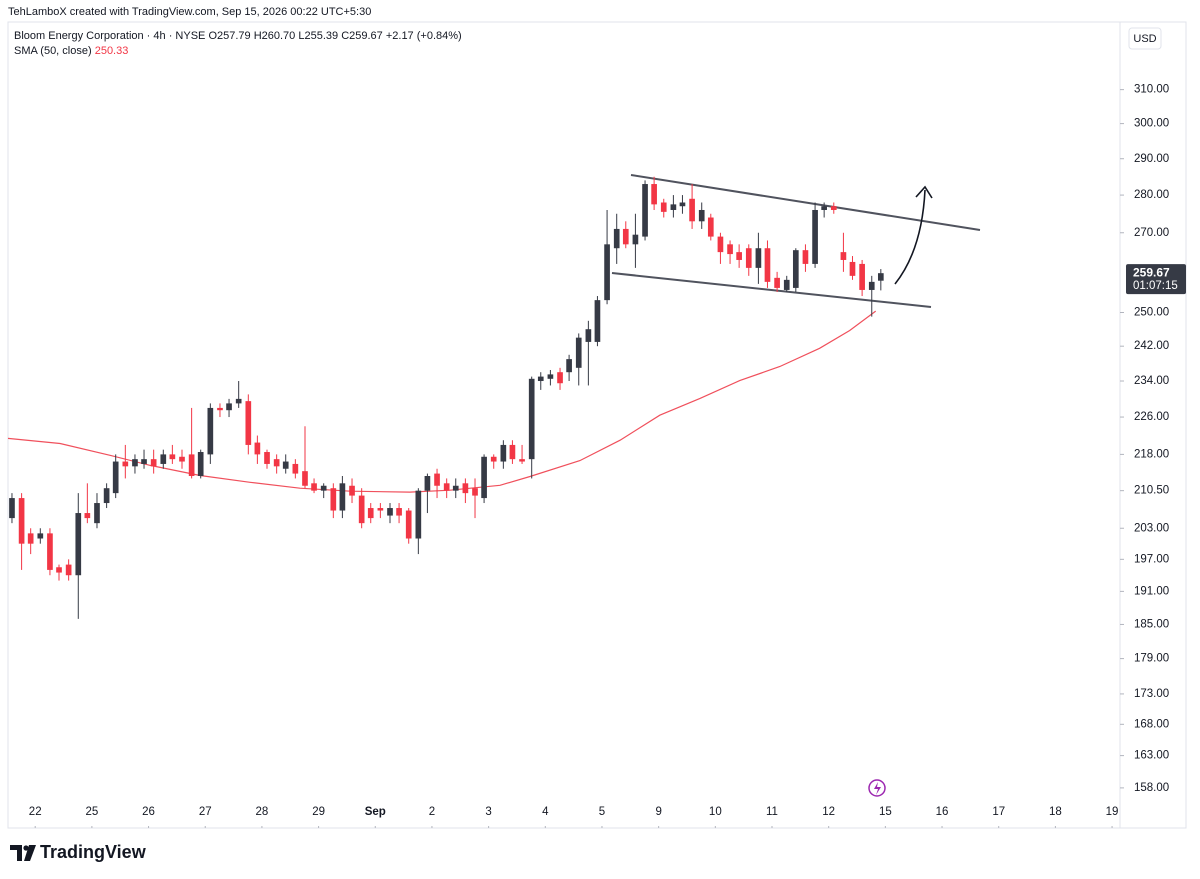 This screenshot has width=1200, height=879. Describe the element at coordinates (30, 853) in the screenshot. I see `logo-slash` at that location.